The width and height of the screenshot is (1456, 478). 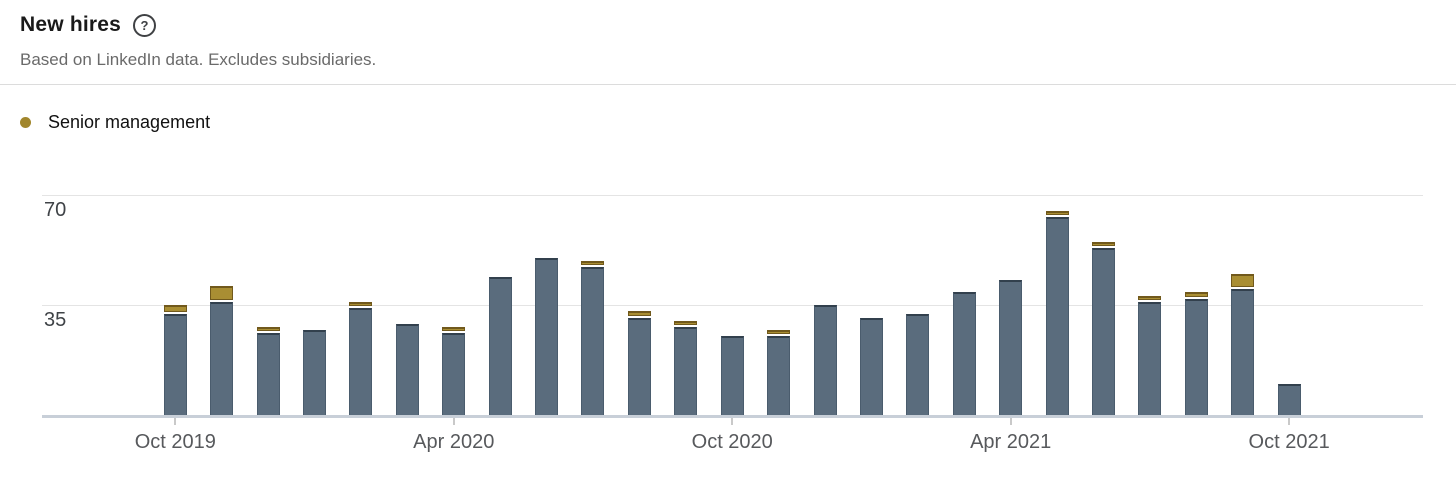 What do you see at coordinates (175, 442) in the screenshot?
I see `x-axis-label-oct-2019: Oct 2019` at bounding box center [175, 442].